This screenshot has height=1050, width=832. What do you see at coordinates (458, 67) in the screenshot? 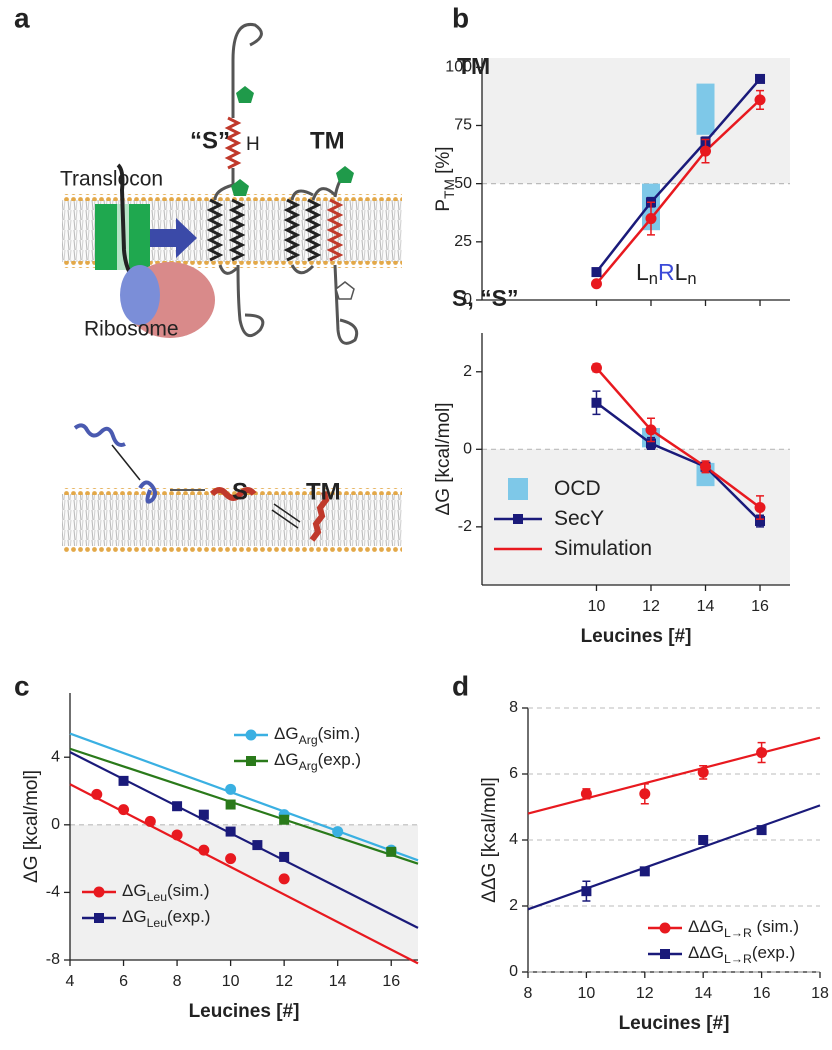
I see `y-tick-label: 100` at bounding box center [458, 67].